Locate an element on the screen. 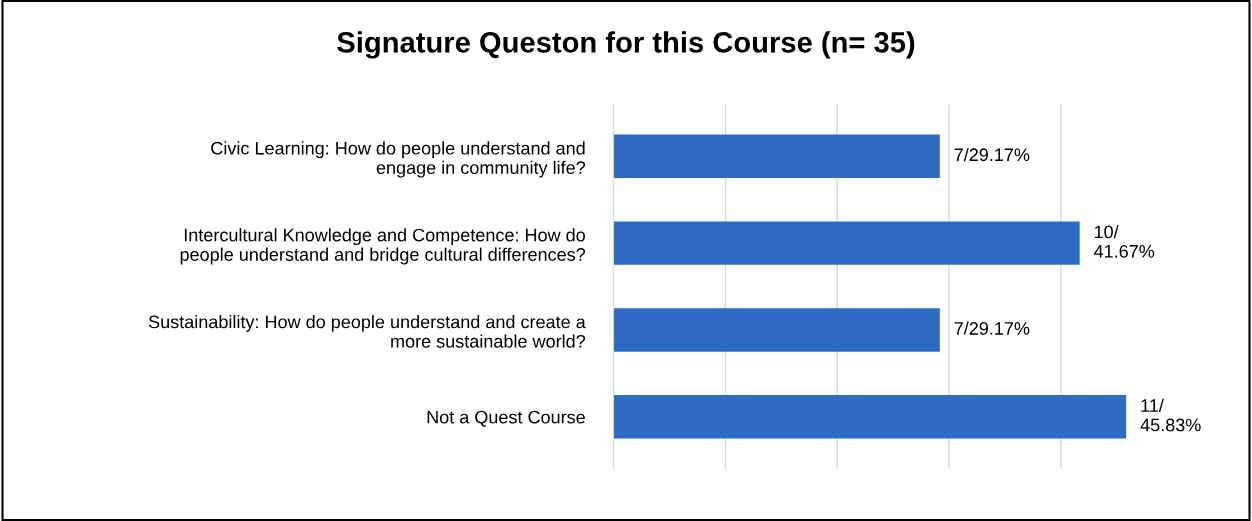  y-tick-label: Not a Quest Course is located at coordinates (506, 418).